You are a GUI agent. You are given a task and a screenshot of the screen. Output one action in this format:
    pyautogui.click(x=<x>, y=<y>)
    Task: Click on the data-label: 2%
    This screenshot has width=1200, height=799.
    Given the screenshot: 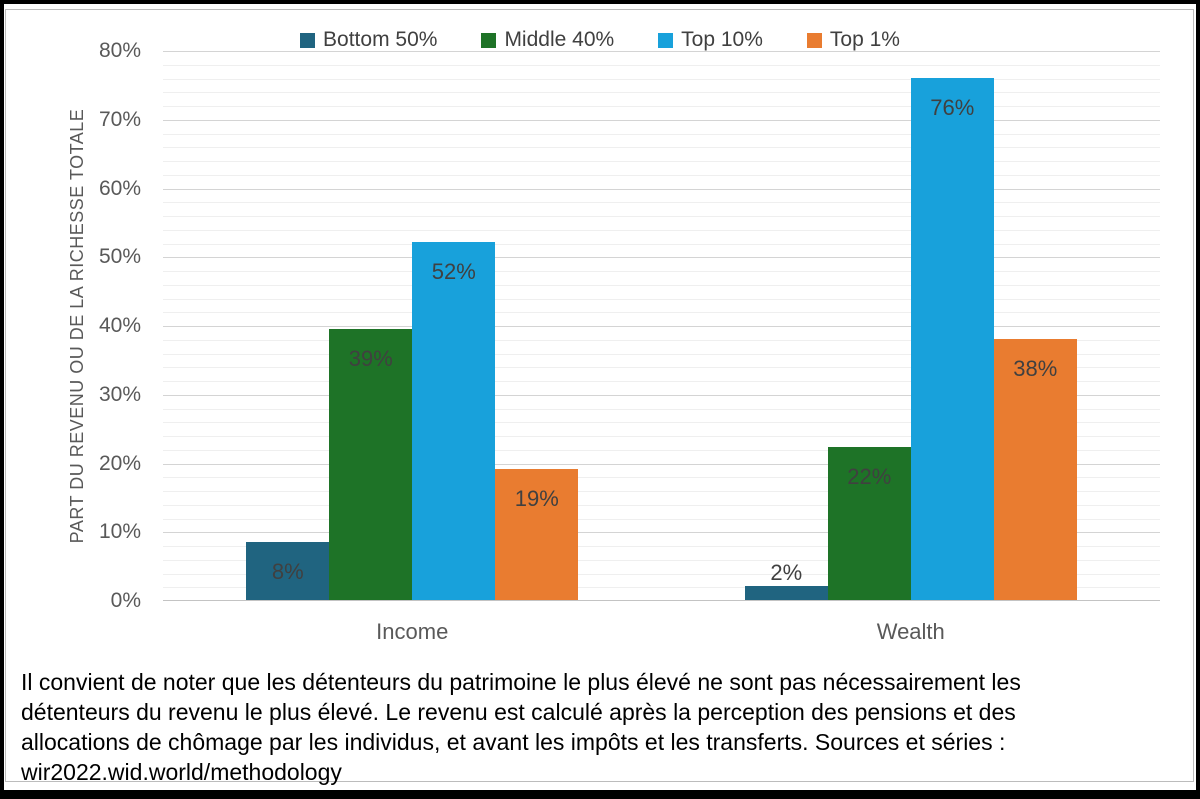 What is the action you would take?
    pyautogui.click(x=786, y=573)
    